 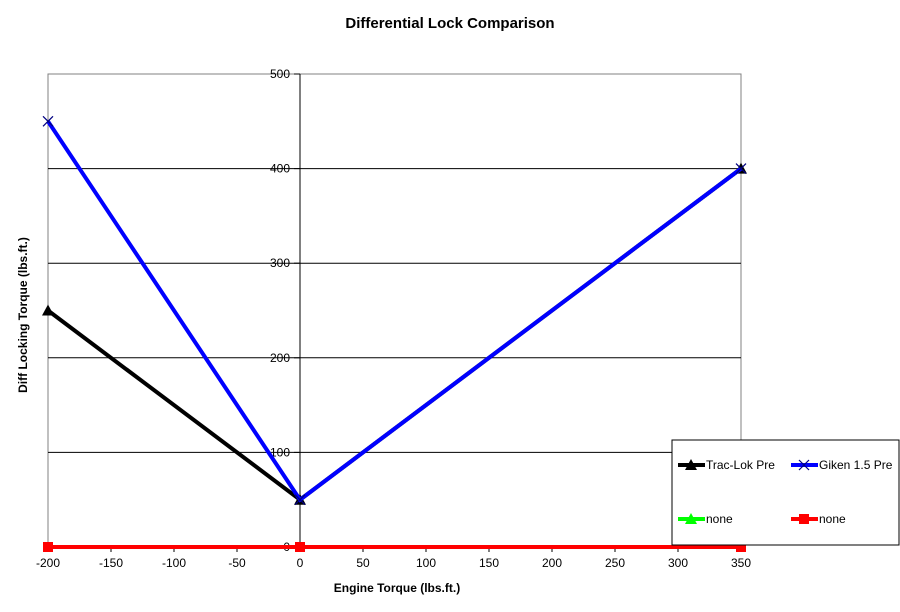 I want to click on y-tick-label: 300, so click(x=280, y=263).